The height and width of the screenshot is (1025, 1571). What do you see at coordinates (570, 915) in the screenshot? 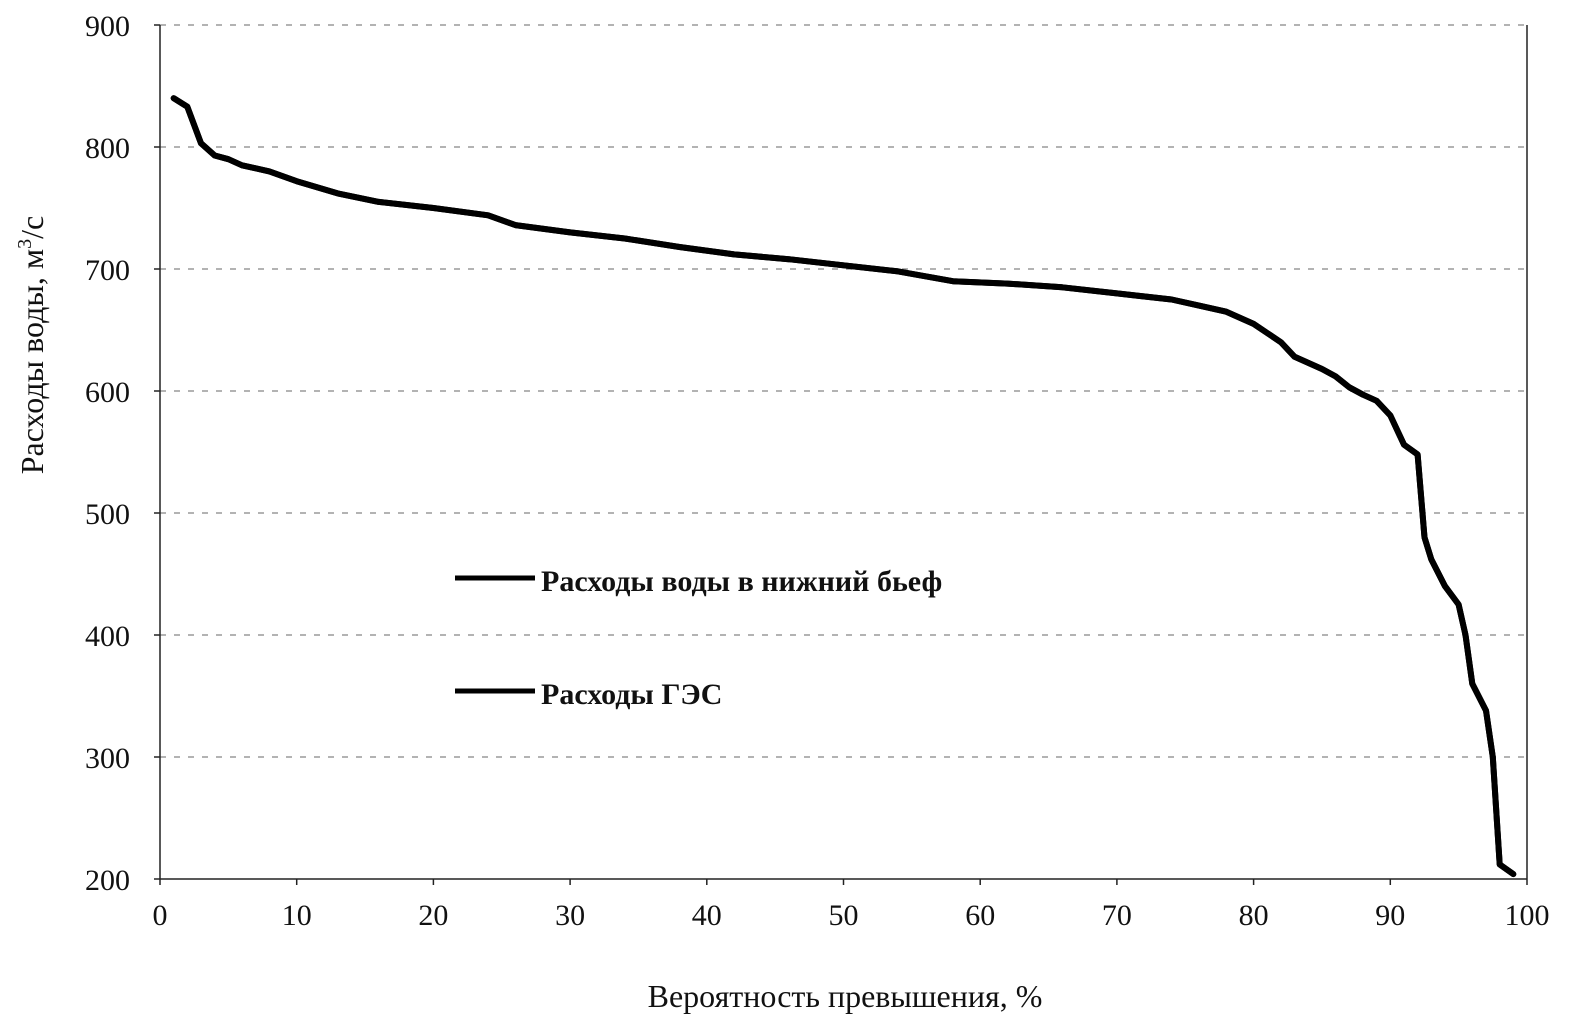
I see `x-tick-label-30: 30` at bounding box center [570, 915].